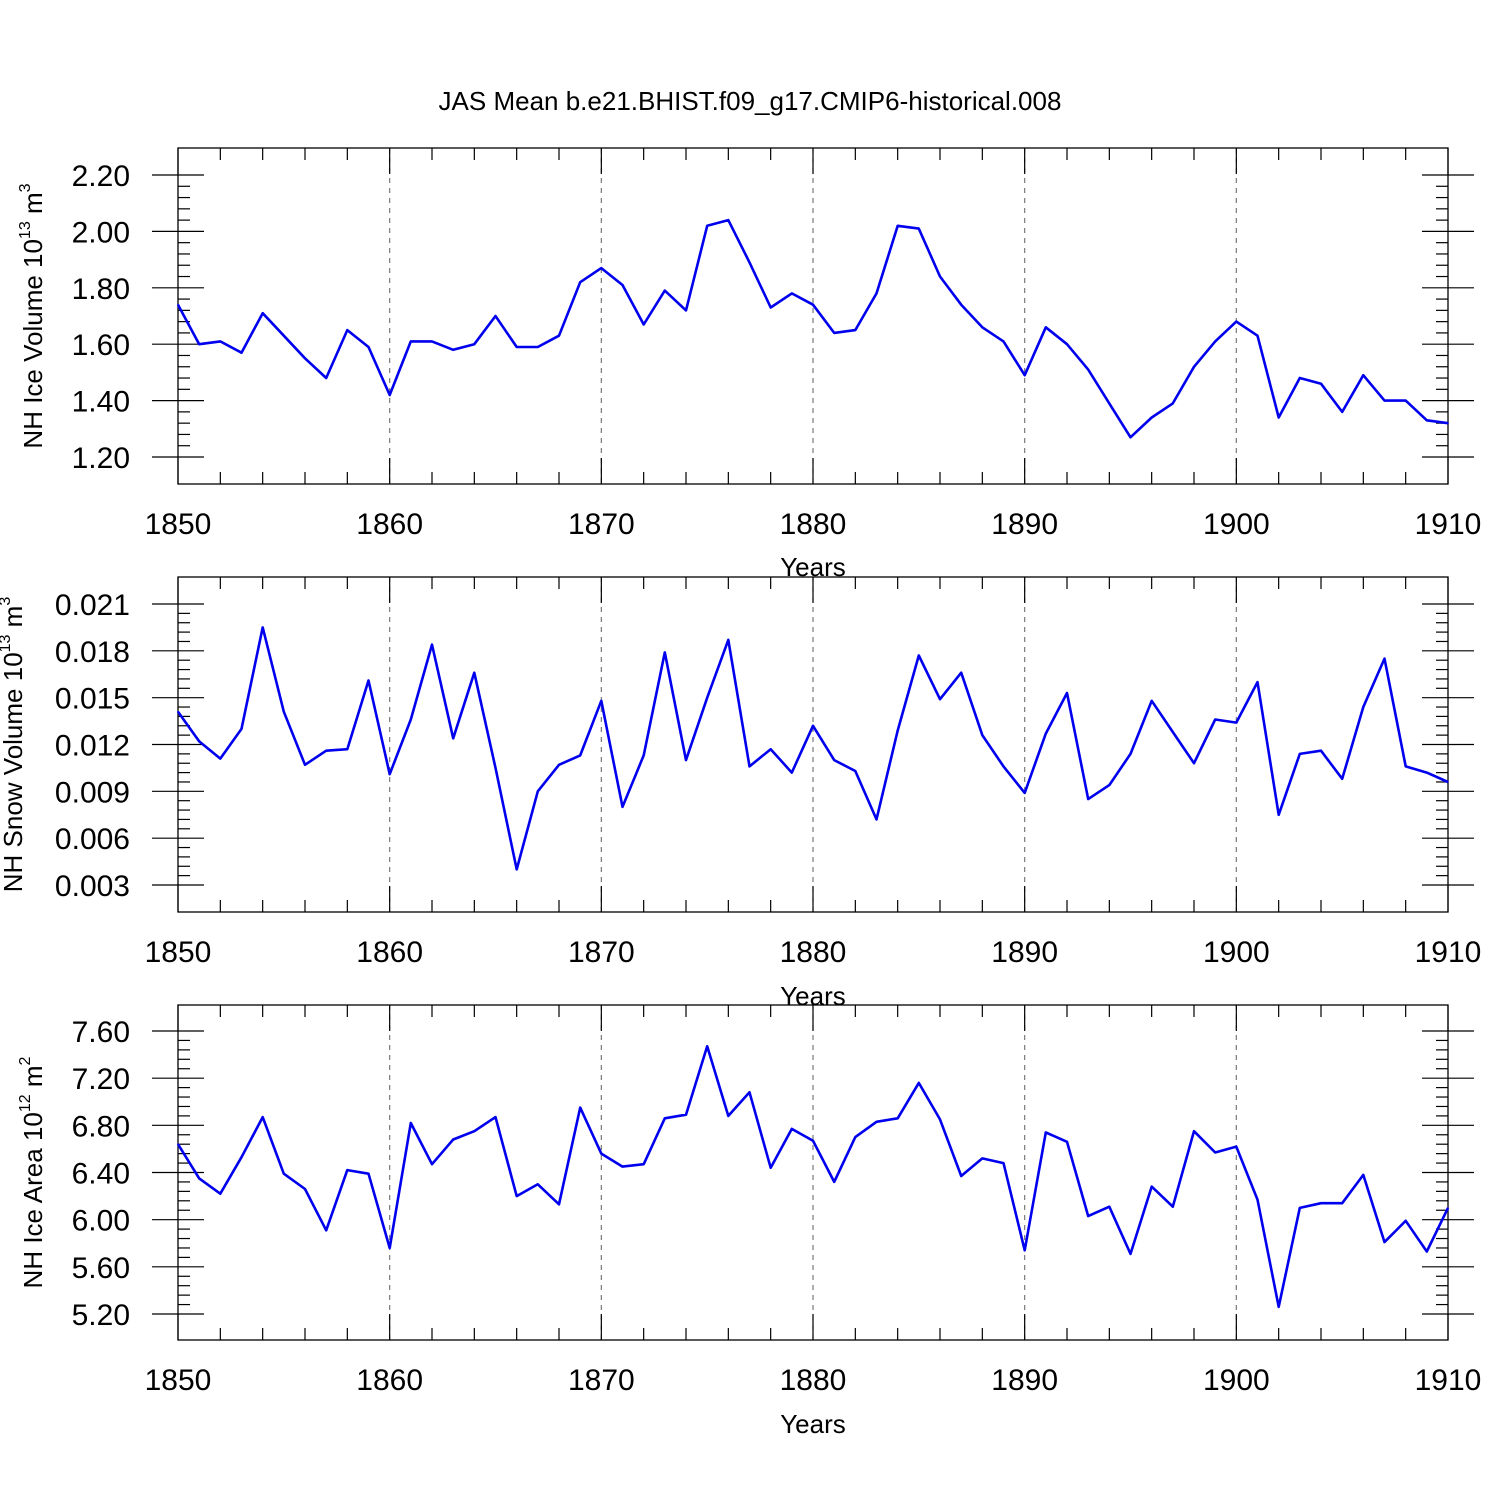 The image size is (1500, 1500). What do you see at coordinates (1448, 524) in the screenshot?
I see `x-tick-label: 1910` at bounding box center [1448, 524].